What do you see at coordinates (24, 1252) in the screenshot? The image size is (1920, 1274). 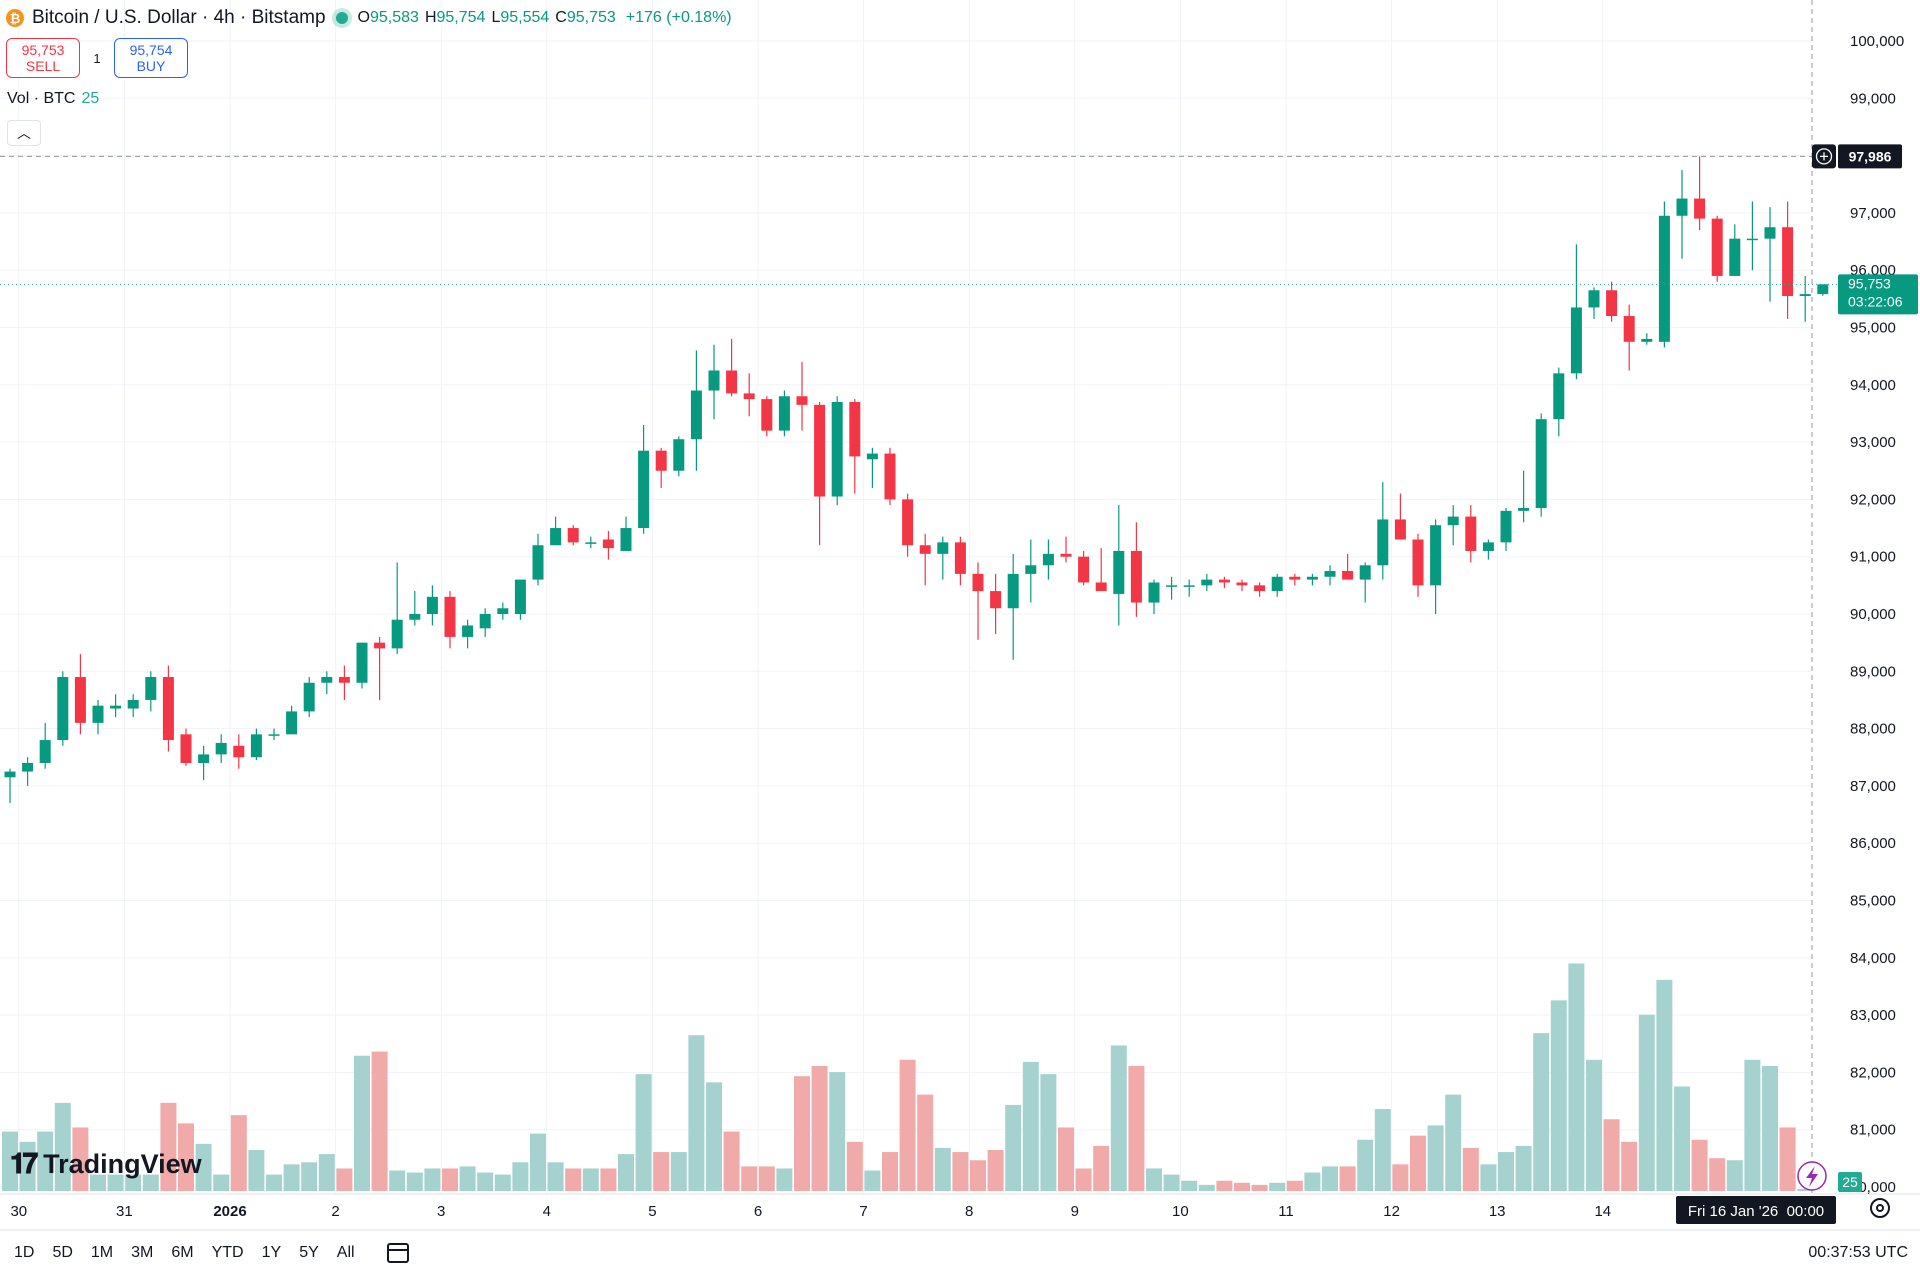 I see `range-1d: 1D` at bounding box center [24, 1252].